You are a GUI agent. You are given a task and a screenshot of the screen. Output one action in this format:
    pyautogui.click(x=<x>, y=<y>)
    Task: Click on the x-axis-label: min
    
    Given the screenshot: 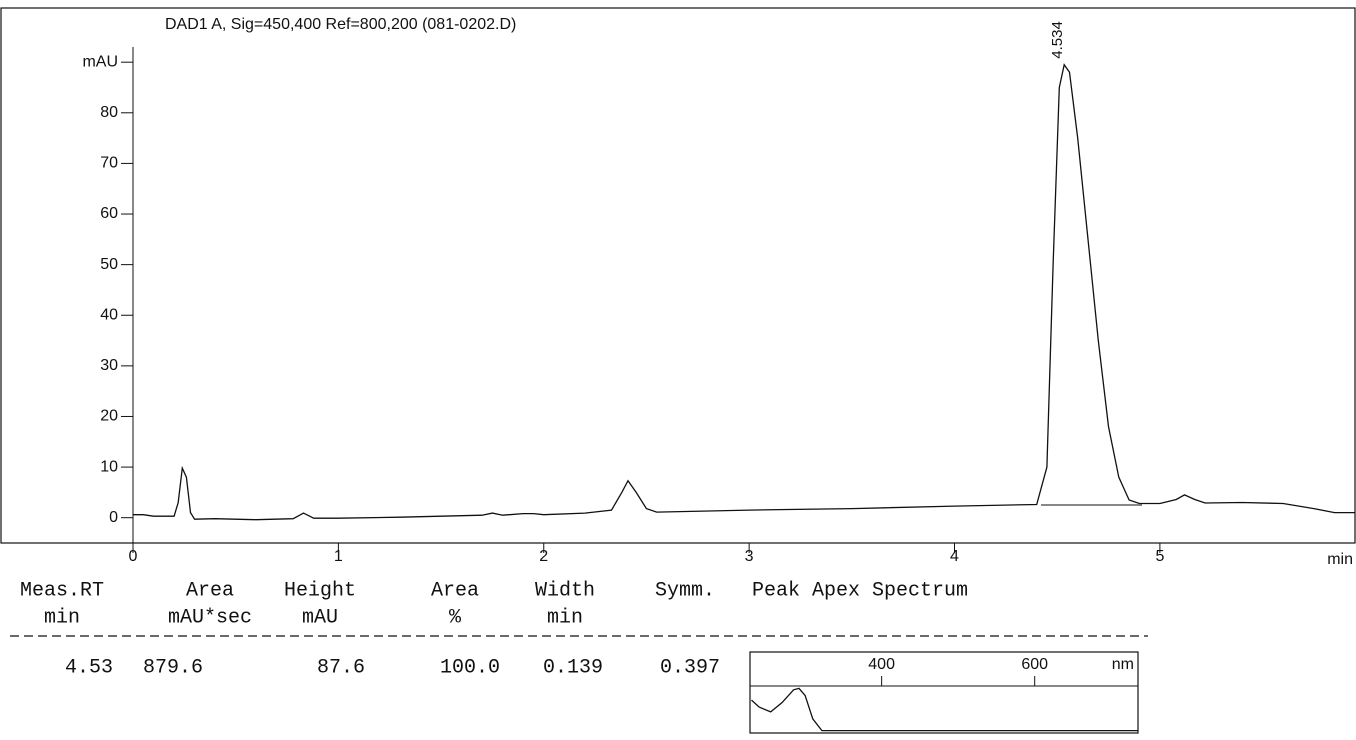 What is the action you would take?
    pyautogui.click(x=1340, y=559)
    